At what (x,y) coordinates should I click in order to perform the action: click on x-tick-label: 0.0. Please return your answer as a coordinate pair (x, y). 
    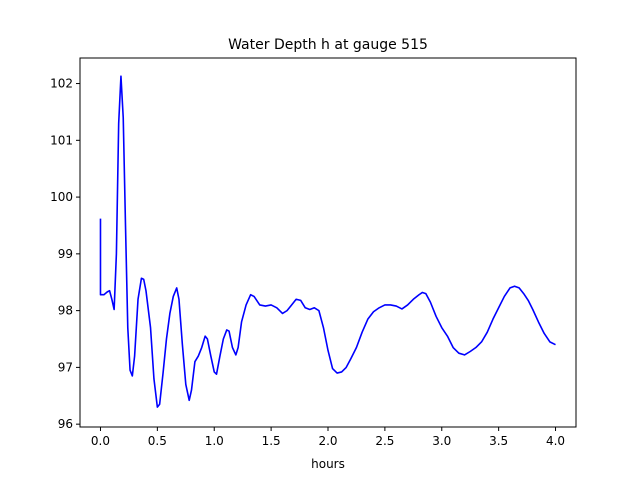
    Looking at the image, I should click on (100, 441).